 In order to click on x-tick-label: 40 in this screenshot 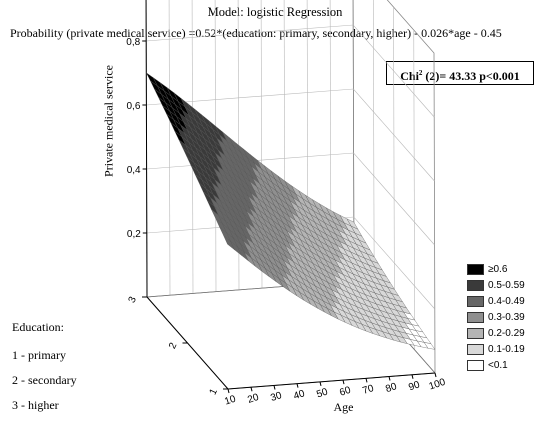, I will do `click(299, 395)`.